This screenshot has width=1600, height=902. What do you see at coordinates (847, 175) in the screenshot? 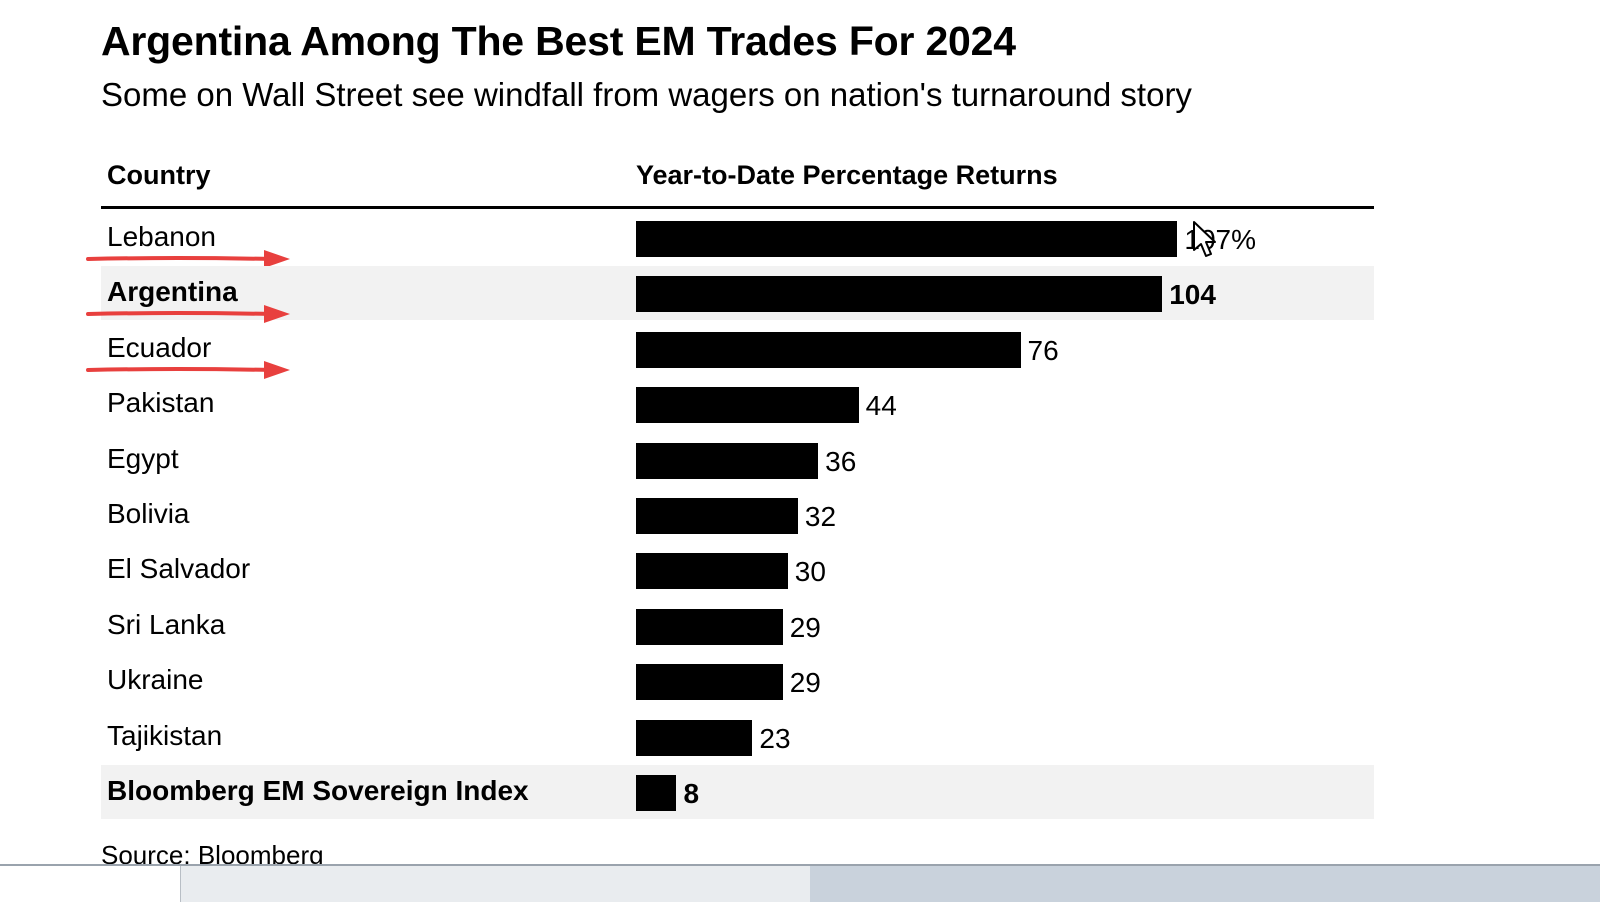
I see `column-header-returns: Year-to-Date Percentage Returns` at bounding box center [847, 175].